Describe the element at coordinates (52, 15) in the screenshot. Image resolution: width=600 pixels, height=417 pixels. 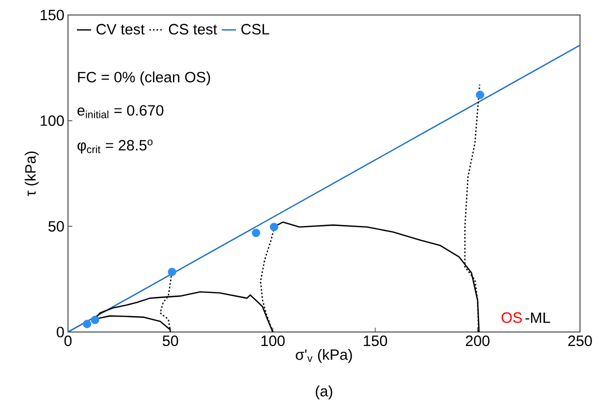
I see `y-tick-label: 150` at that location.